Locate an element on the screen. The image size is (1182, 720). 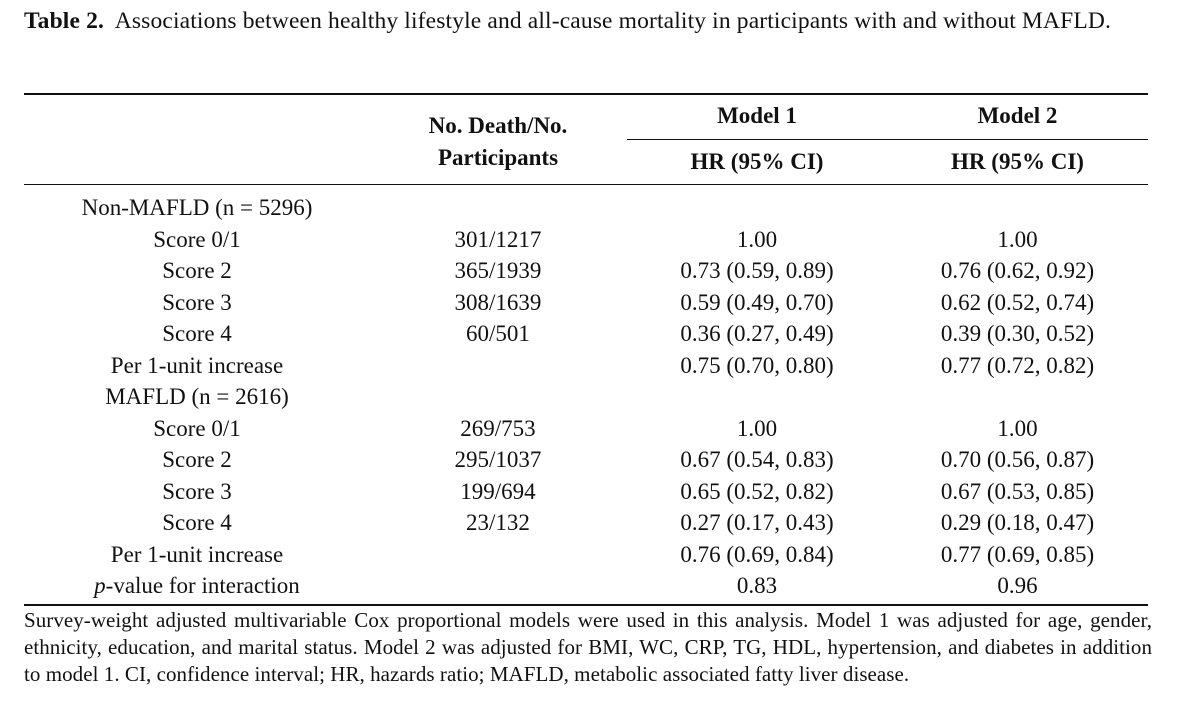
row-model-1: 0.73 (0.59, 0.89) is located at coordinates (757, 270).